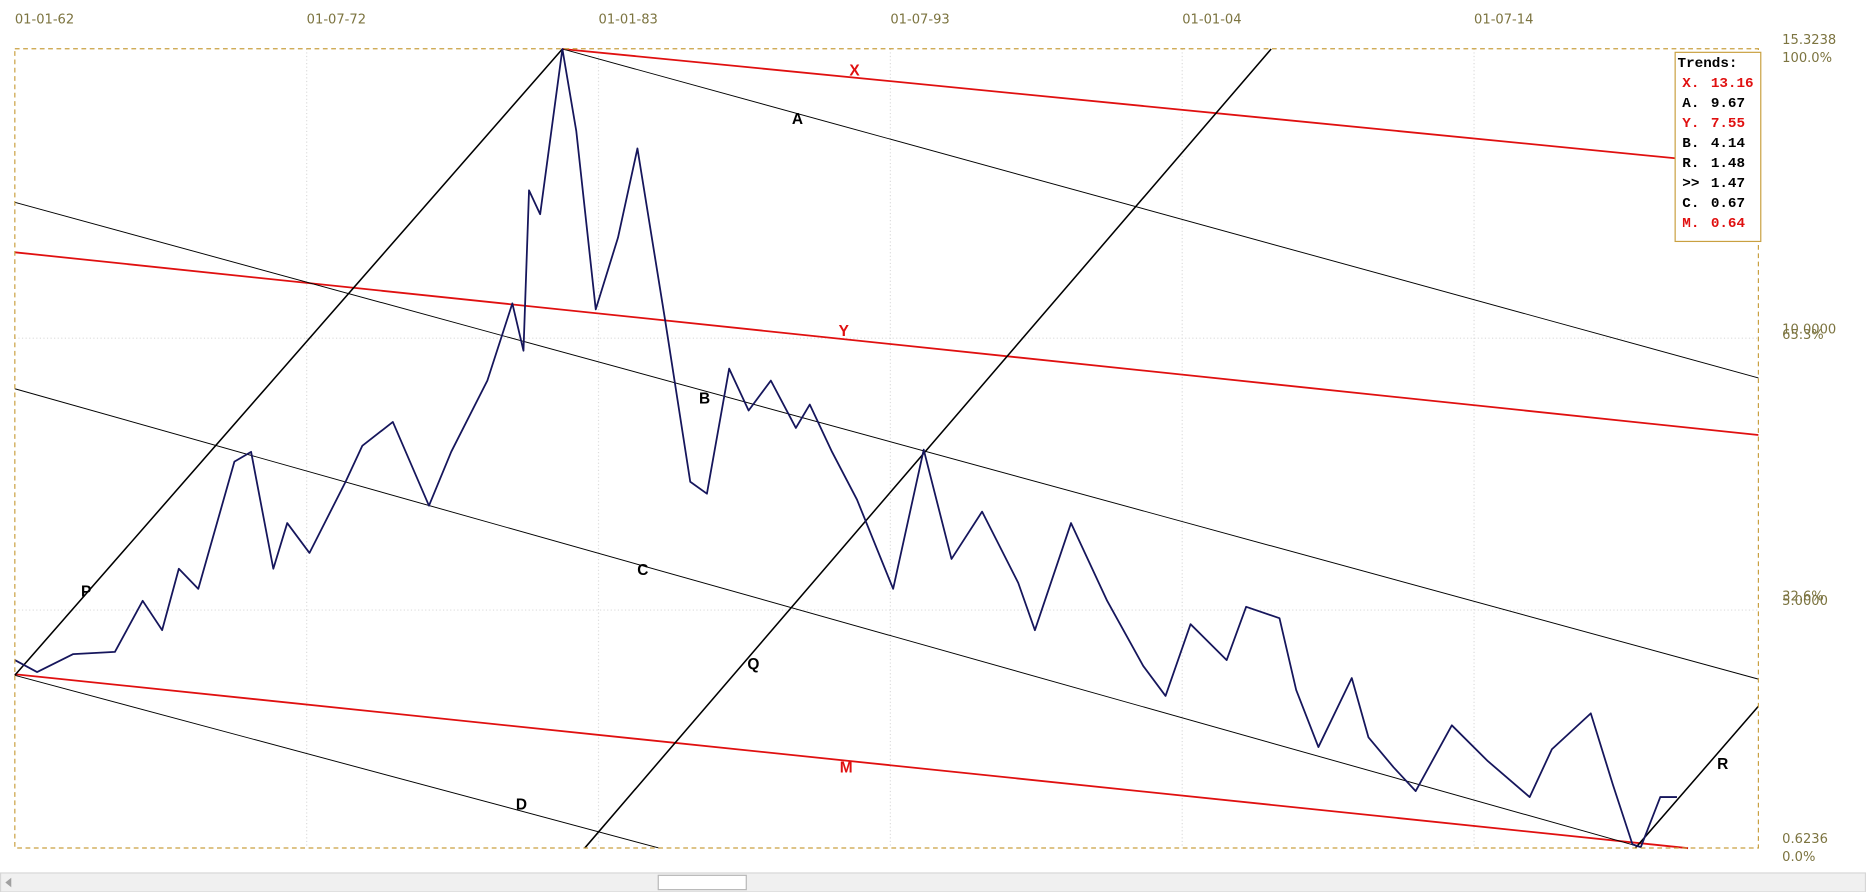 The width and height of the screenshot is (1866, 892). I want to click on legend-label: A., so click(1690, 104).